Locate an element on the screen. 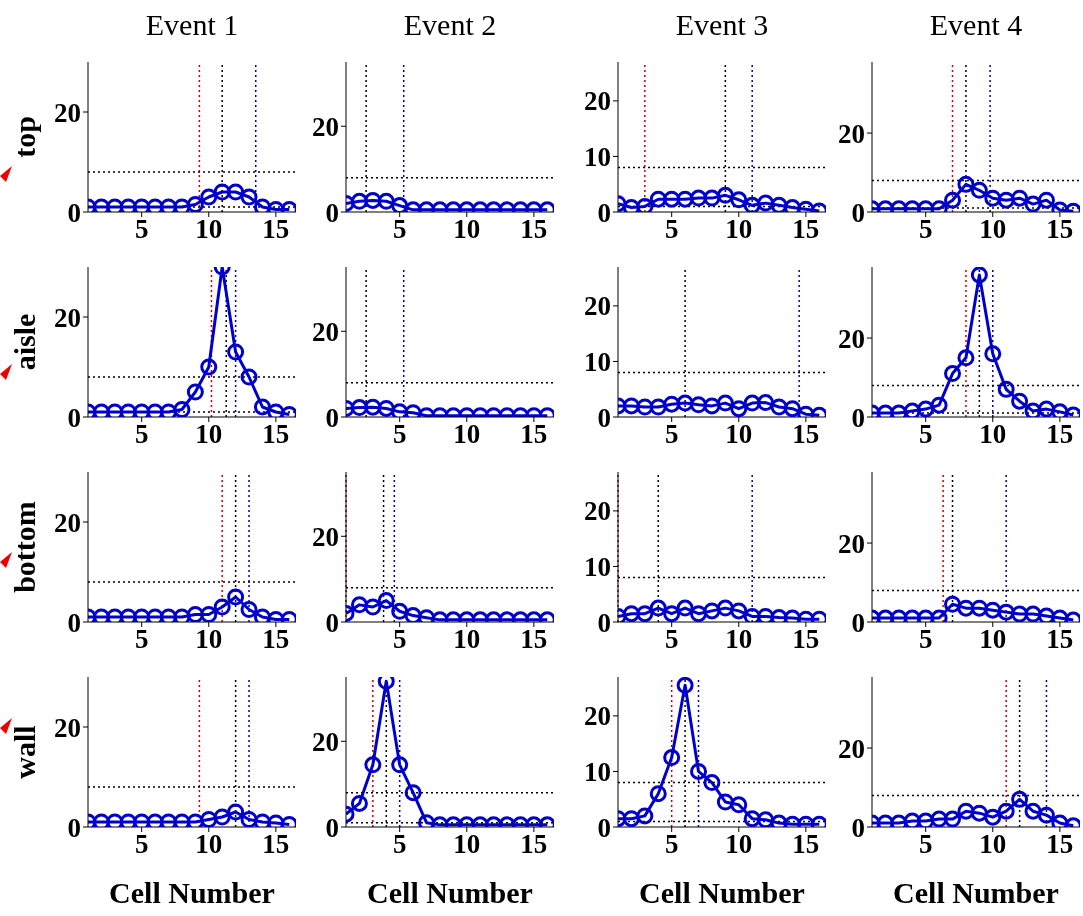 This screenshot has height=916, width=1083. chart-title: Event 2 is located at coordinates (450, 25).